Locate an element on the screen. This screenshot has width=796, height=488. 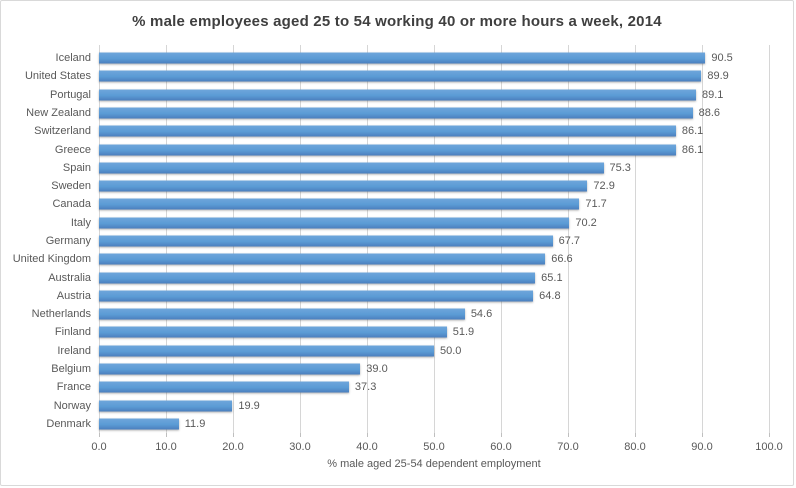
category-label: Norway is located at coordinates (72, 405).